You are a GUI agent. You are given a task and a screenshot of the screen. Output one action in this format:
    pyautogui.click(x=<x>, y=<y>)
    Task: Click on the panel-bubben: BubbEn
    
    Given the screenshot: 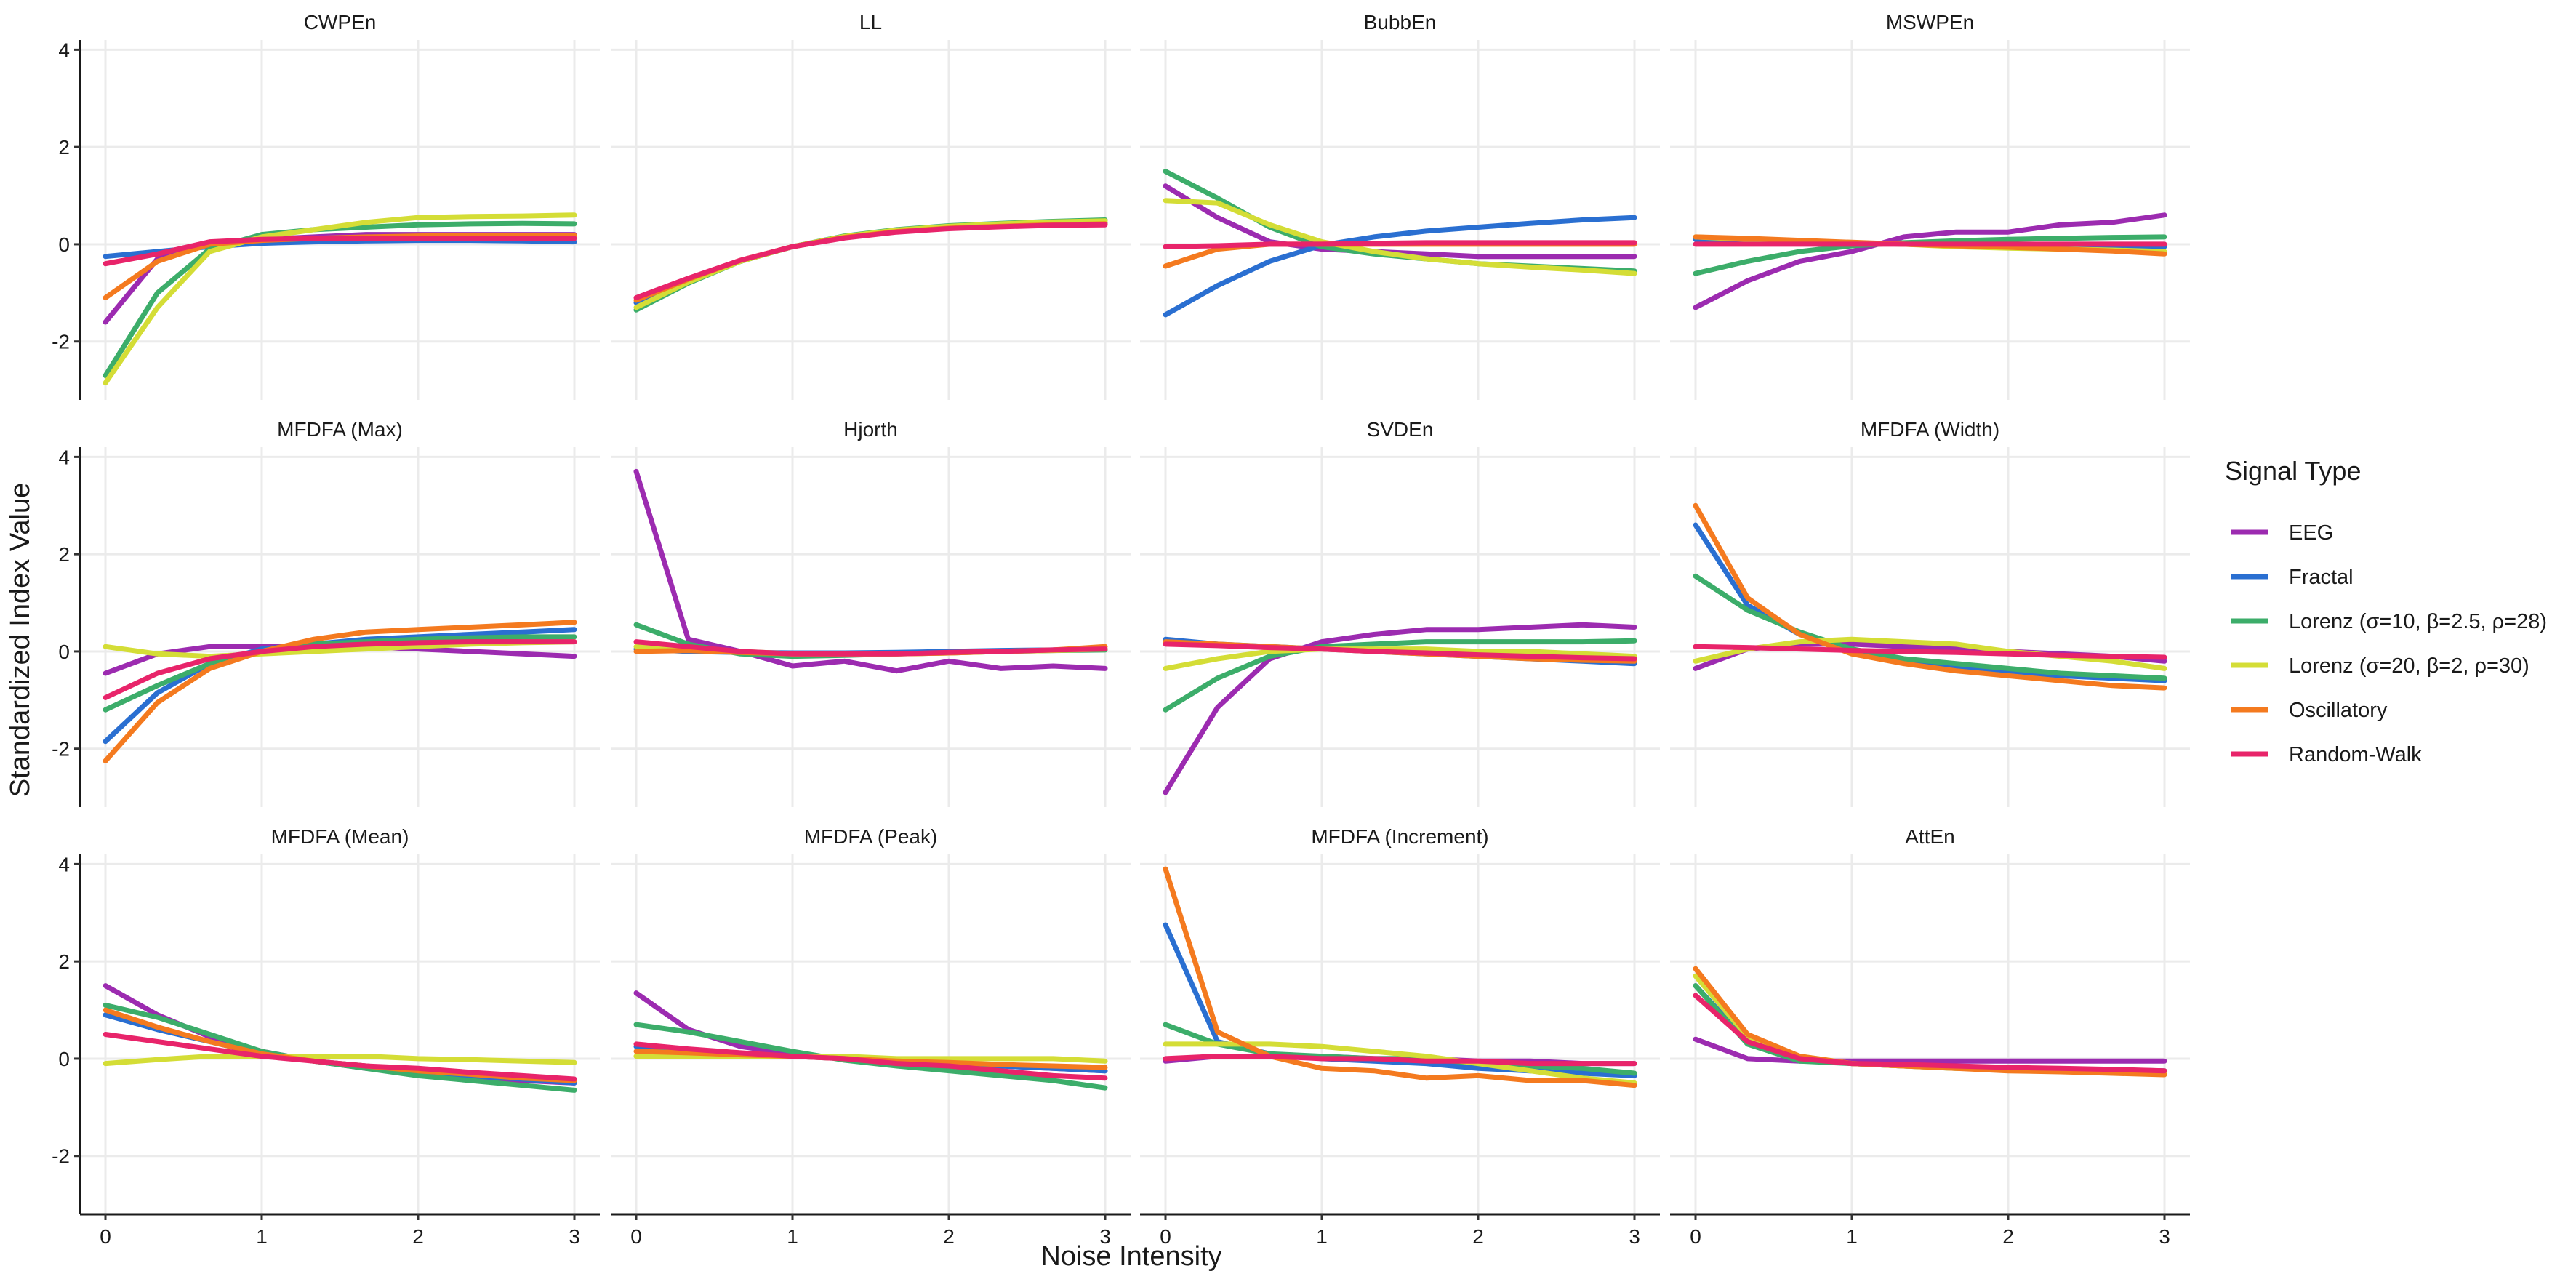 What is the action you would take?
    pyautogui.click(x=1400, y=206)
    